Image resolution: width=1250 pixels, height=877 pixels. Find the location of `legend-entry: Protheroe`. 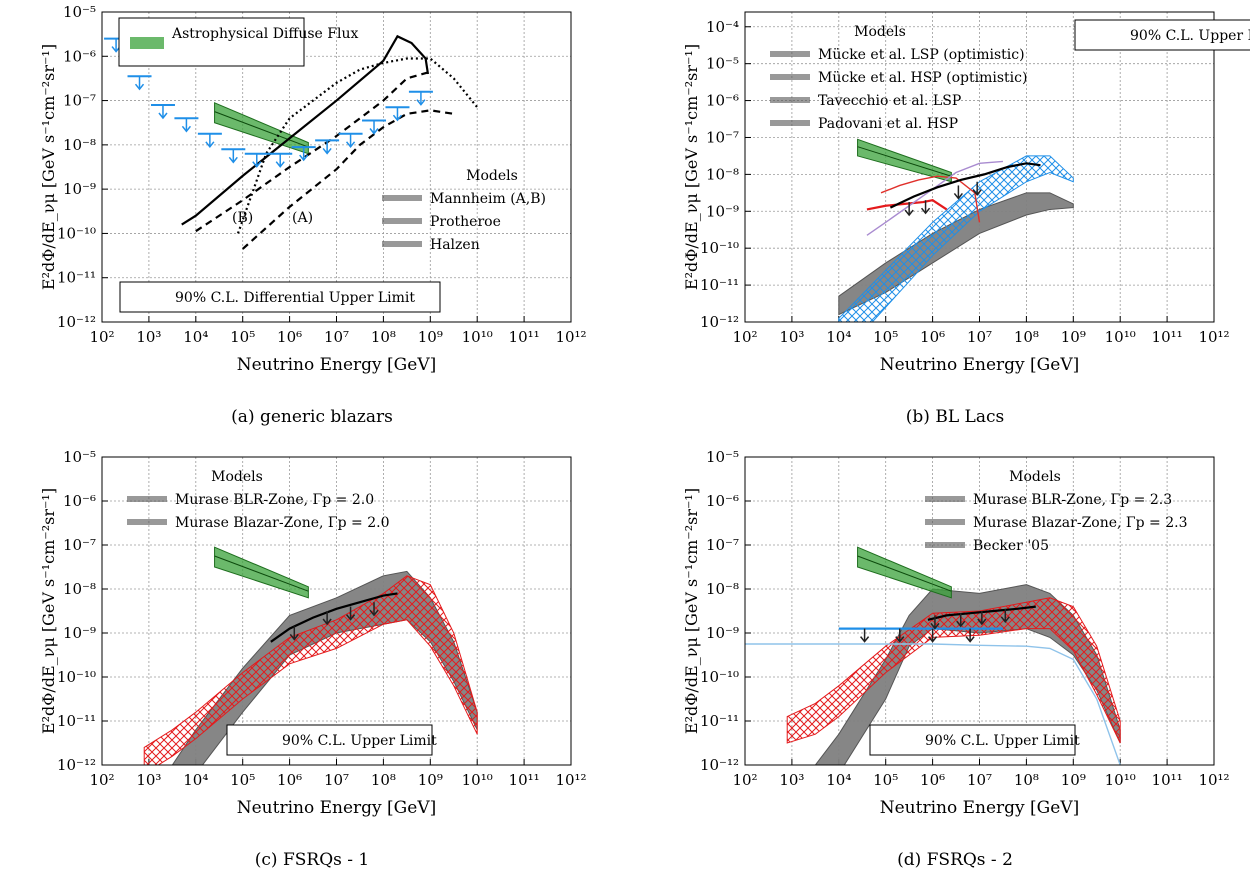

legend-entry: Protheroe is located at coordinates (465, 222).